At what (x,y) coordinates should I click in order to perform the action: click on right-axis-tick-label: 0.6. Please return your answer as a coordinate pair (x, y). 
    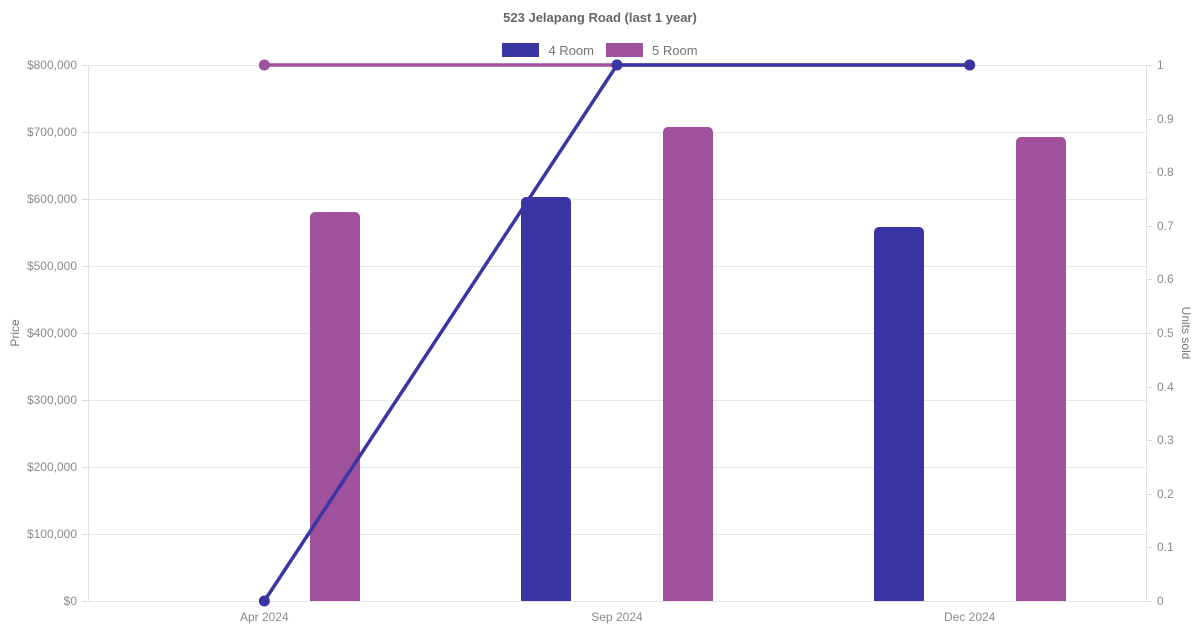
    Looking at the image, I should click on (1165, 279).